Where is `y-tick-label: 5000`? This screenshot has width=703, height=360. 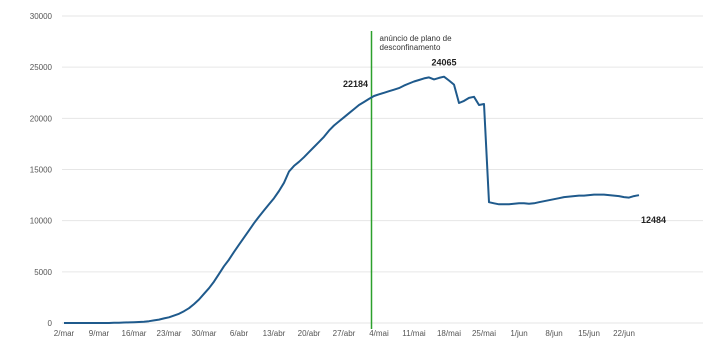
y-tick-label: 5000 is located at coordinates (43, 272).